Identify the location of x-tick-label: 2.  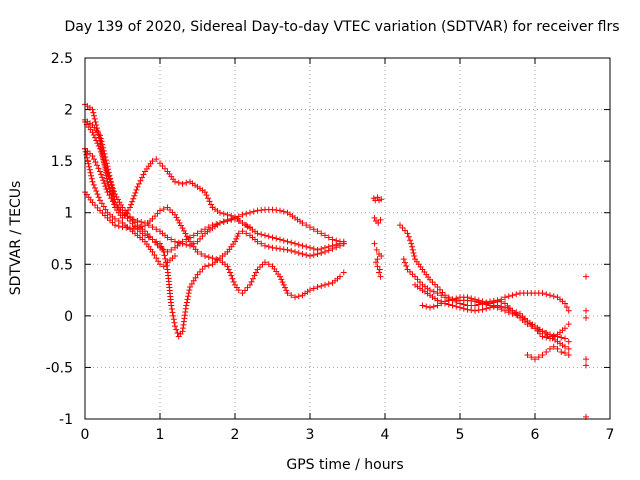
(235, 435).